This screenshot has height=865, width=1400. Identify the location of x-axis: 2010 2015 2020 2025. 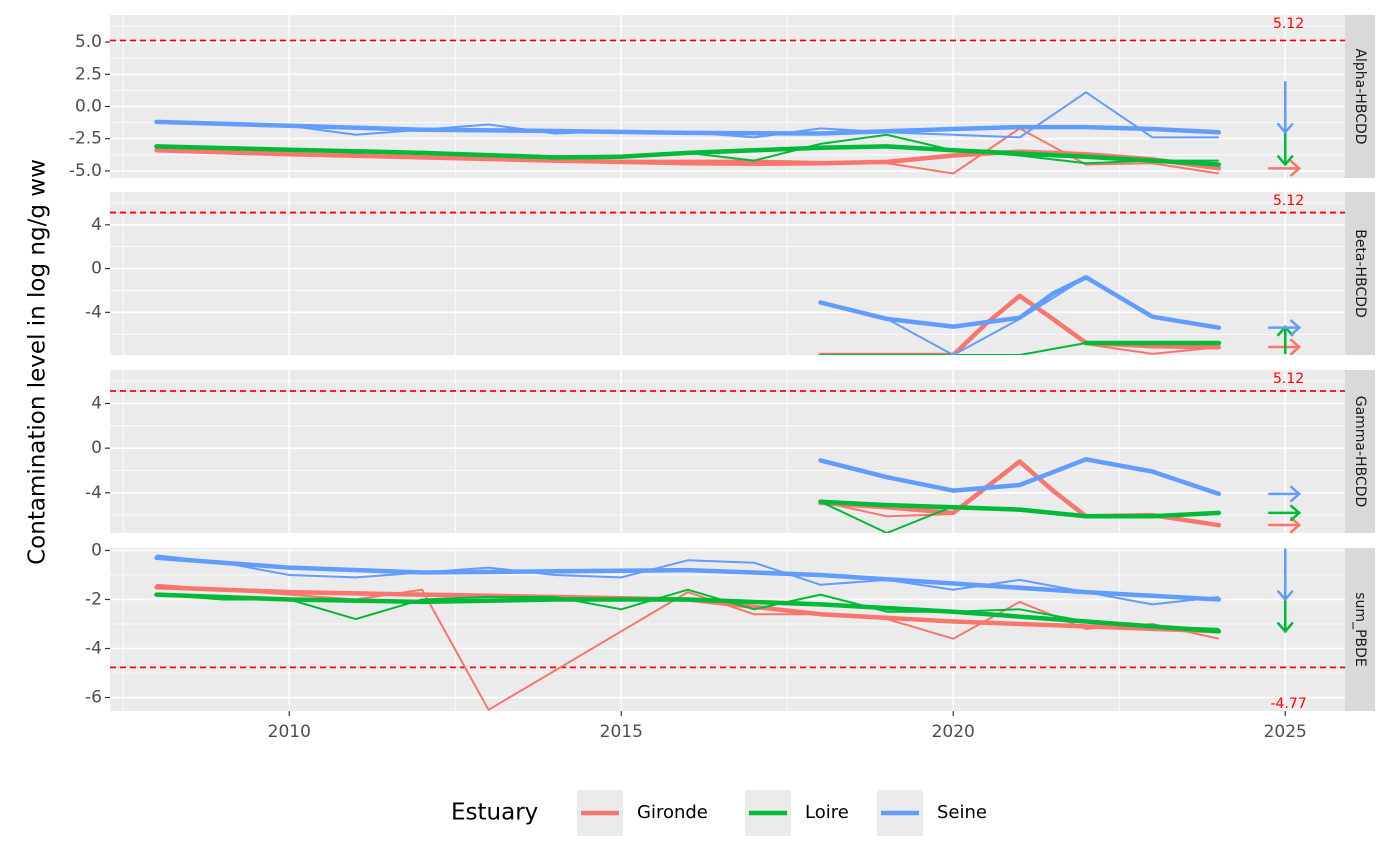
(787, 726).